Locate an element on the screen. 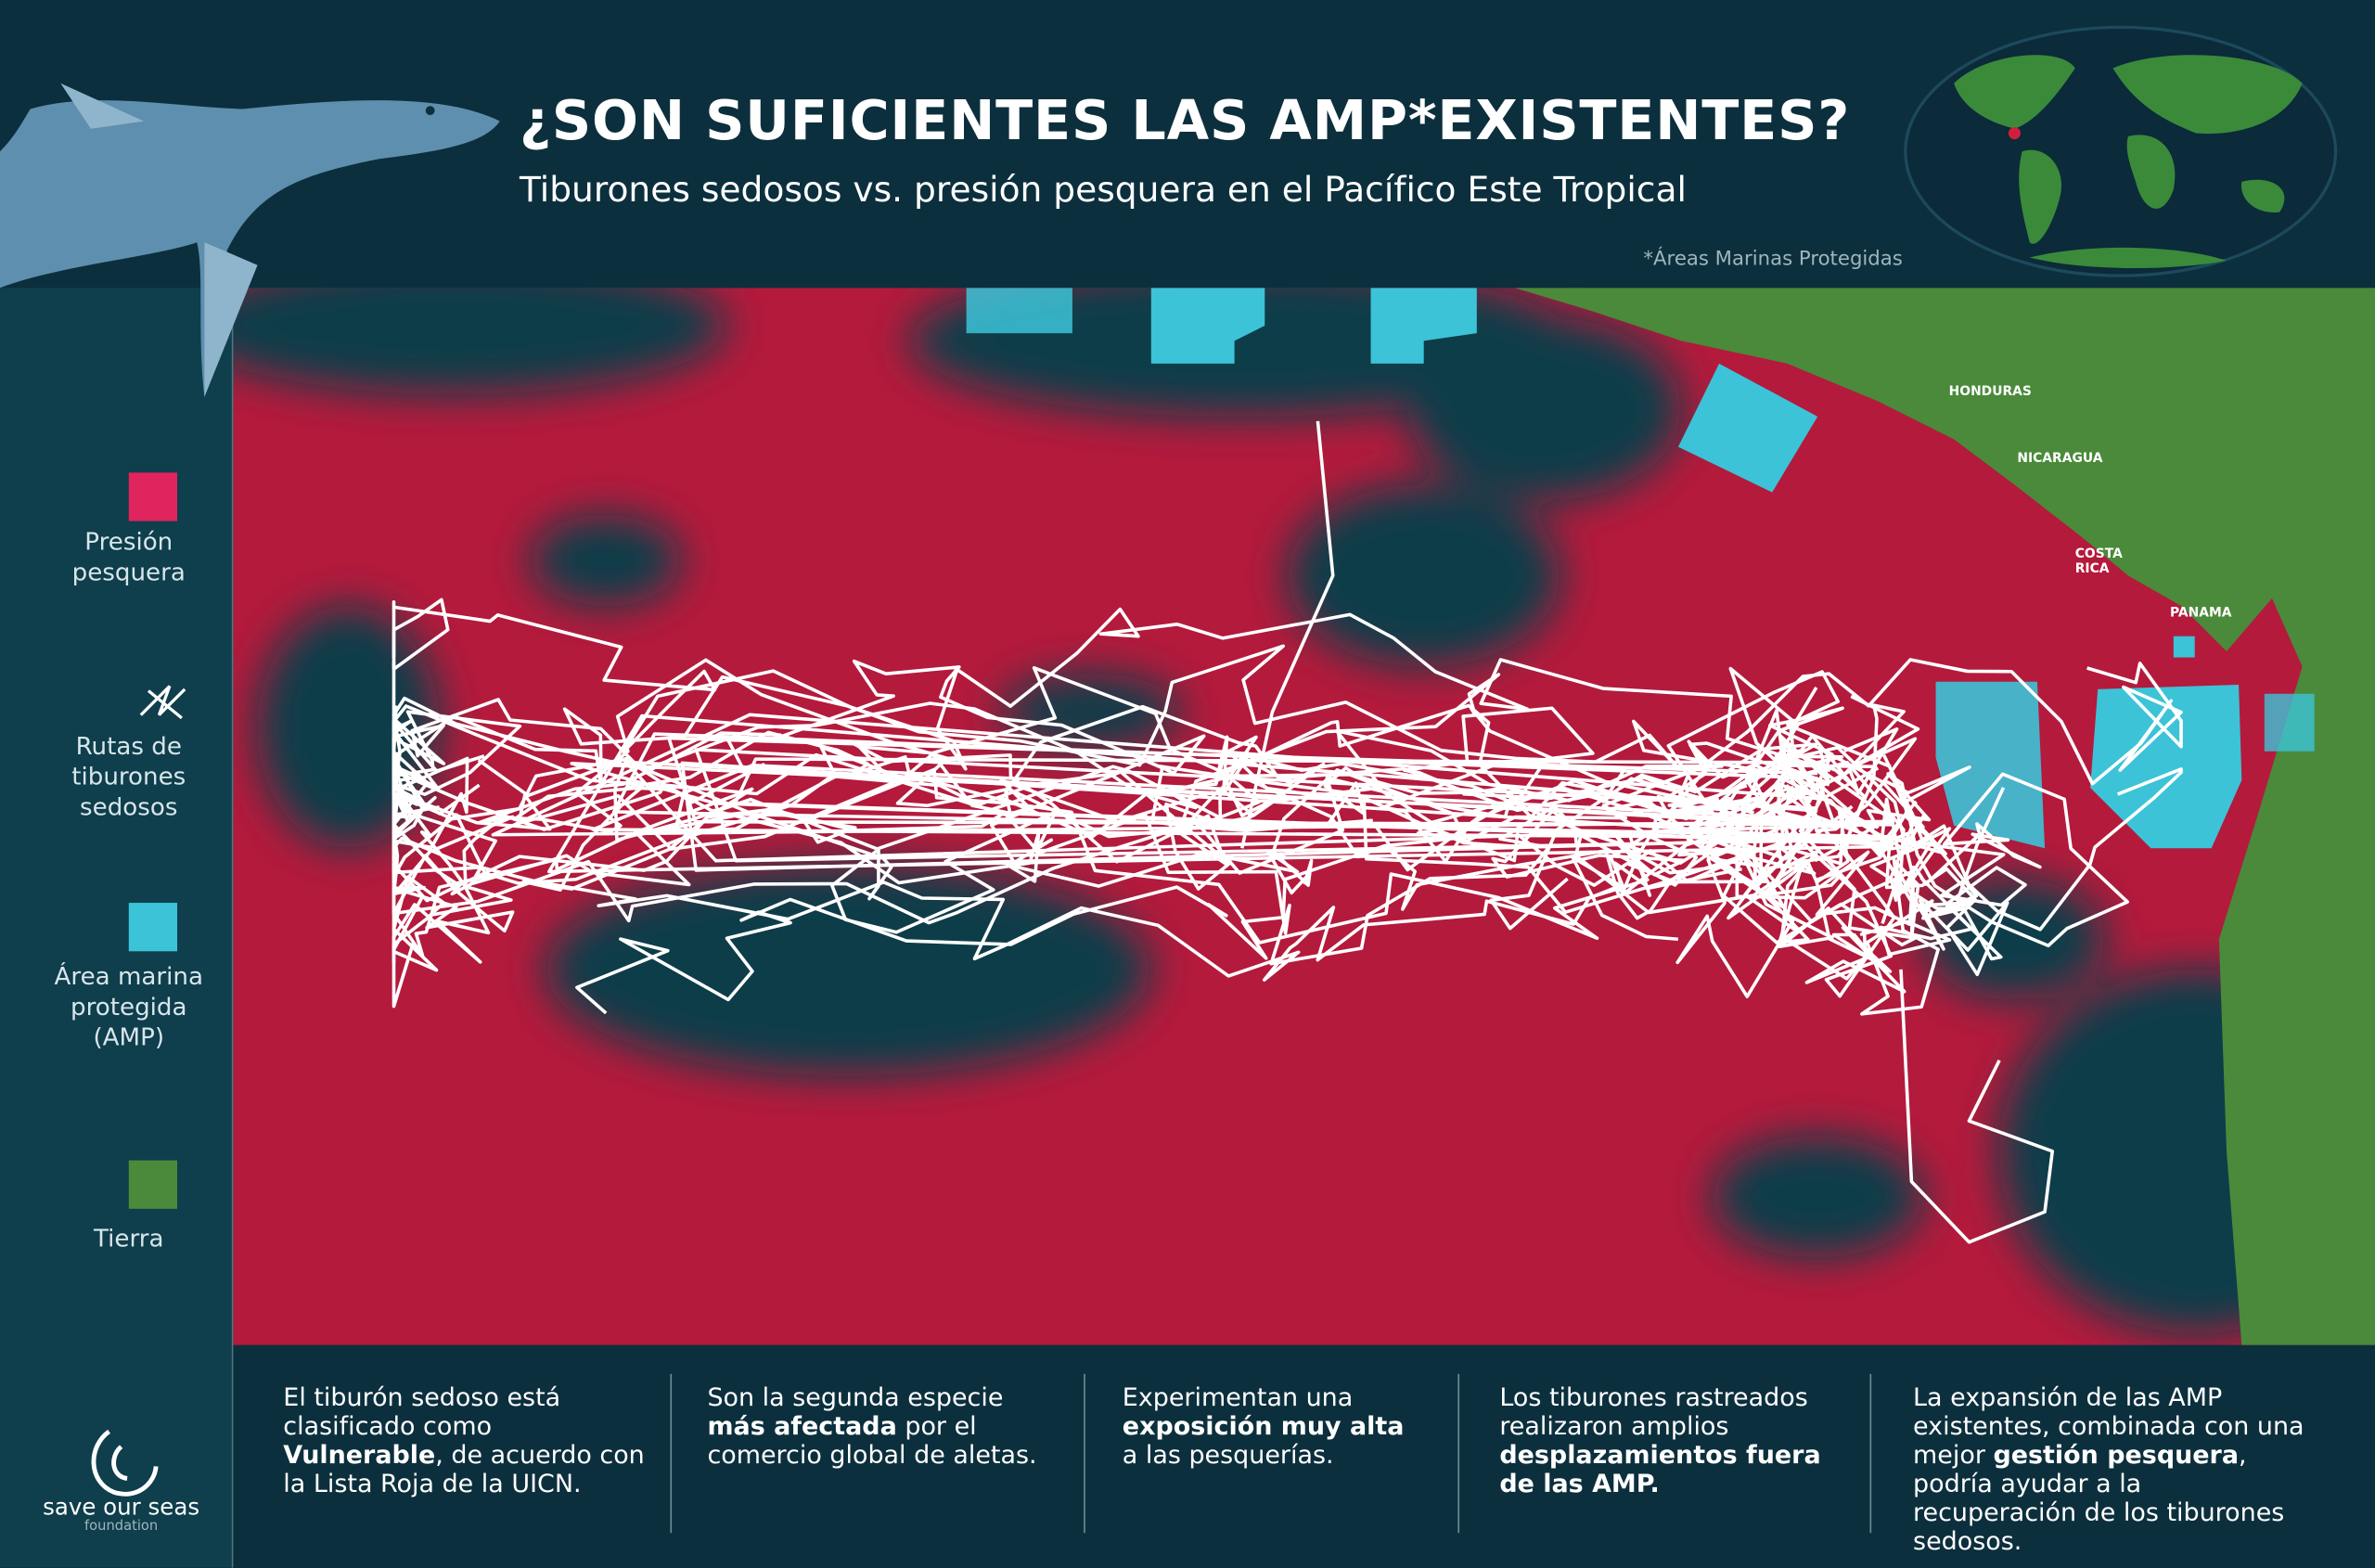  country-label: PANAMA is located at coordinates (2200, 614).